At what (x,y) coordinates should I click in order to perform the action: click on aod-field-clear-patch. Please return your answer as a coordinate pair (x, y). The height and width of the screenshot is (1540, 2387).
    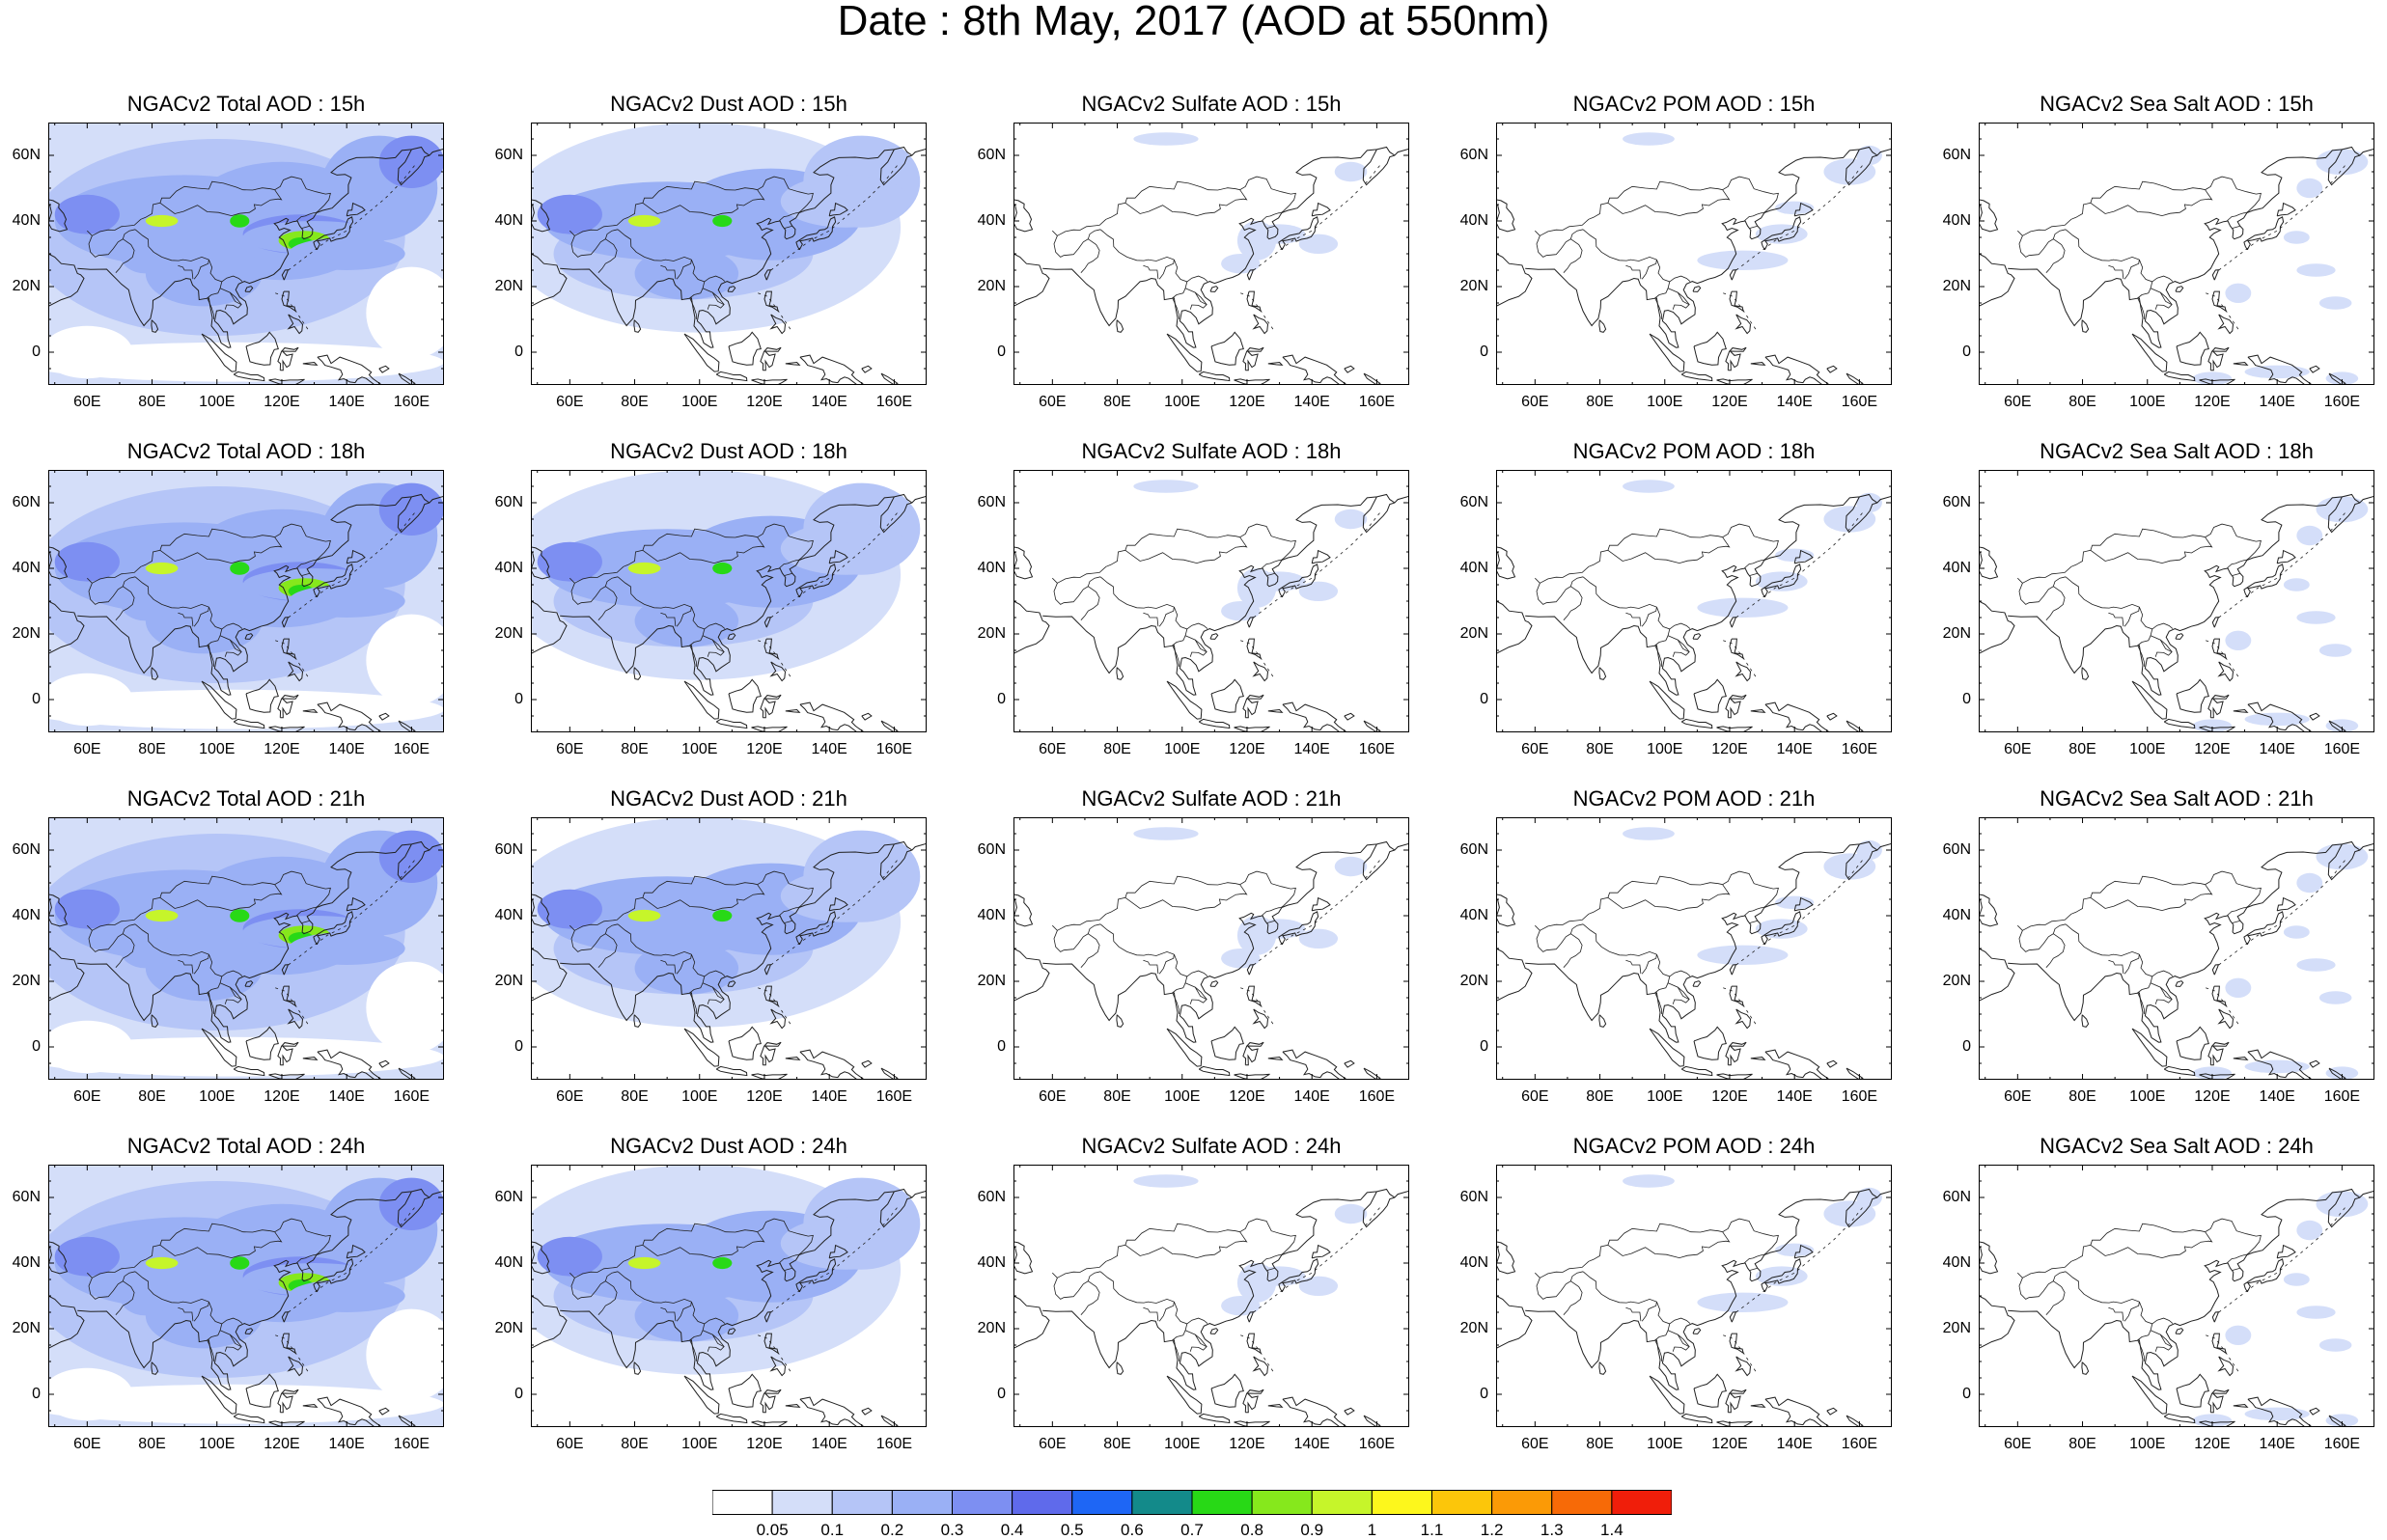
    Looking at the image, I should click on (90, 700).